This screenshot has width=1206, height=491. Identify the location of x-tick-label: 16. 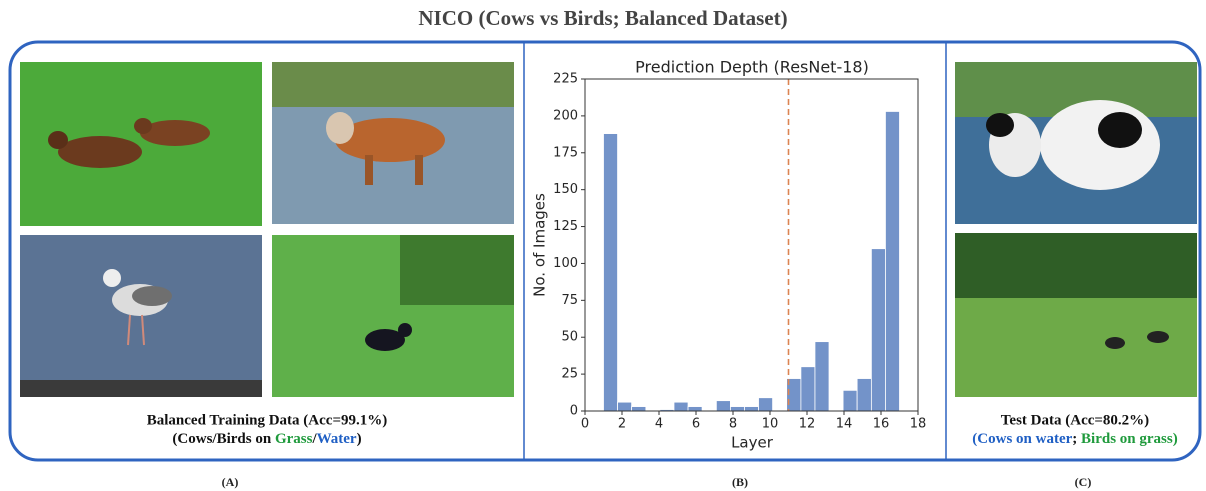
(881, 424).